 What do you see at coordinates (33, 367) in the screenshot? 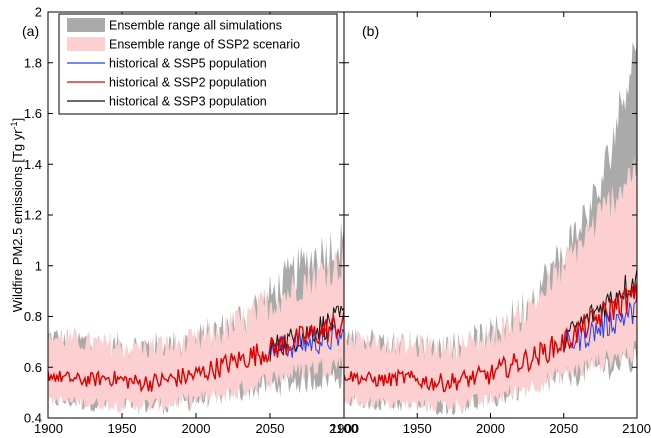
I see `y-tick-label: 0.6` at bounding box center [33, 367].